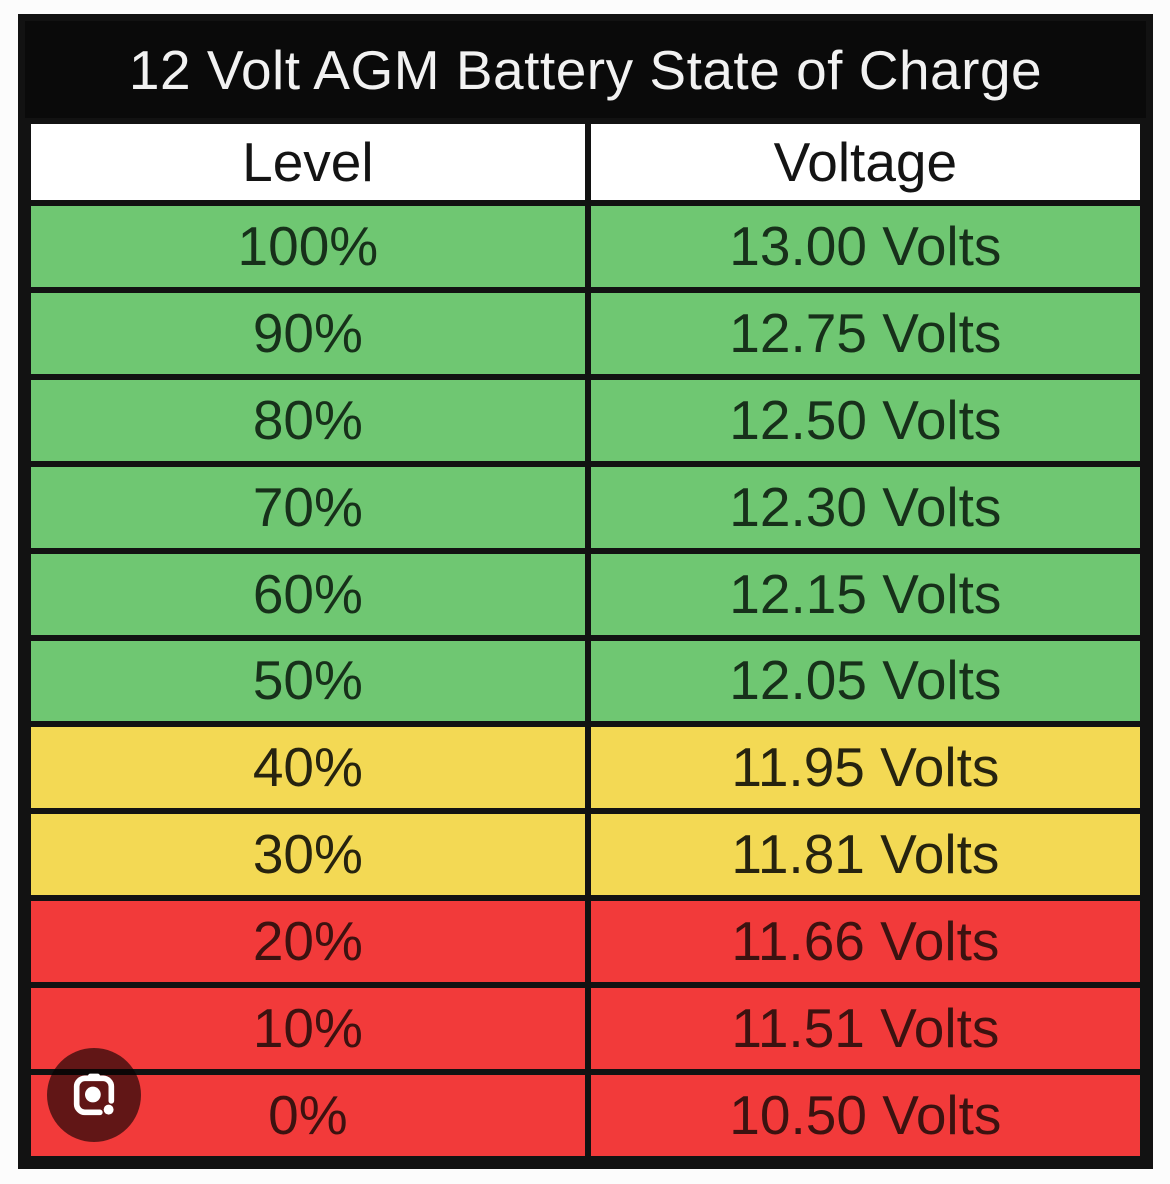  I want to click on table-row: 50% 12.05 Volts, so click(586, 681).